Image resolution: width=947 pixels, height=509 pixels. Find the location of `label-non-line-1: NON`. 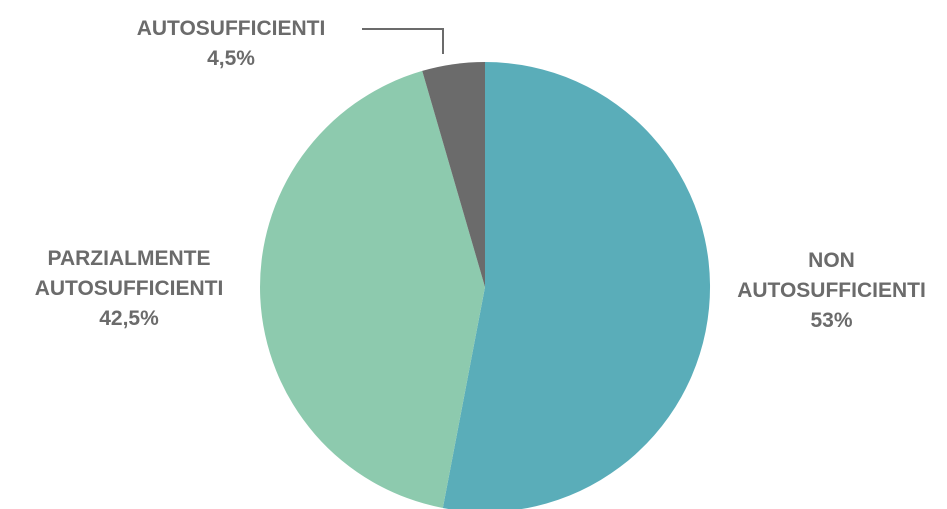

label-non-line-1: NON is located at coordinates (831, 260).